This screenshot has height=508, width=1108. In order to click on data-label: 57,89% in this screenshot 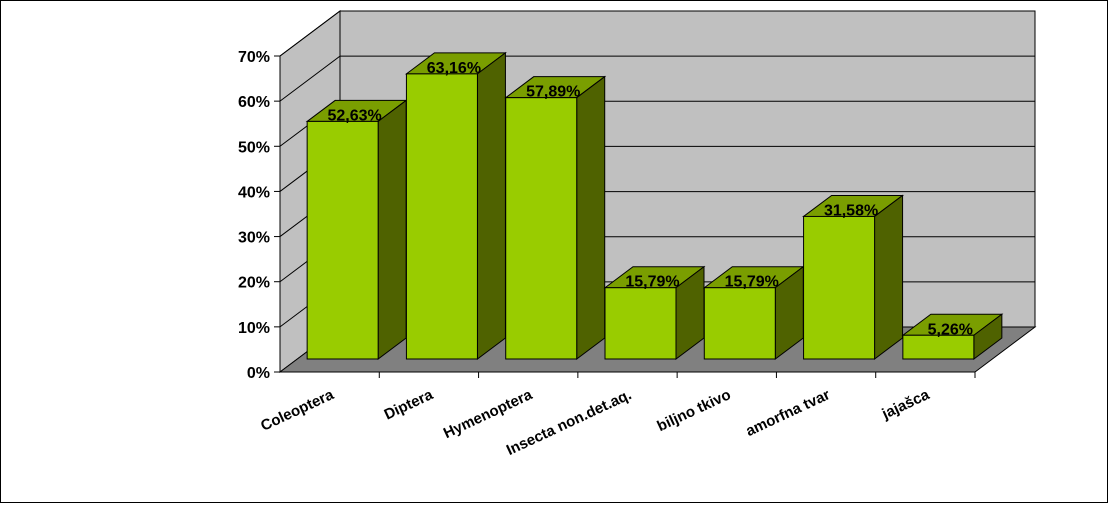, I will do `click(553, 92)`.